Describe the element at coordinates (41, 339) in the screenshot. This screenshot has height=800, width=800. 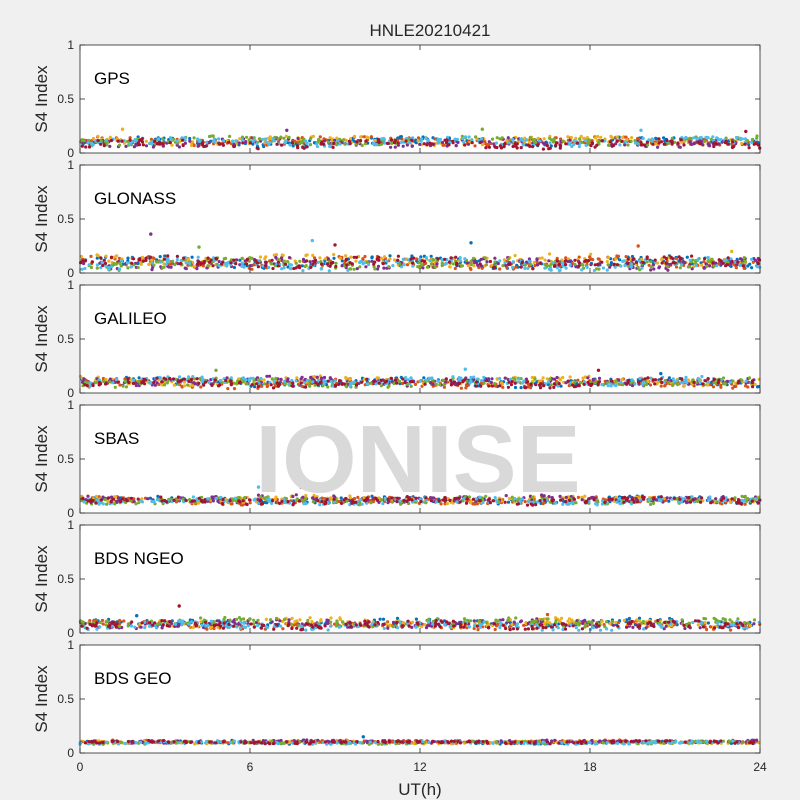
I see `y-axis-label: S4 Index` at that location.